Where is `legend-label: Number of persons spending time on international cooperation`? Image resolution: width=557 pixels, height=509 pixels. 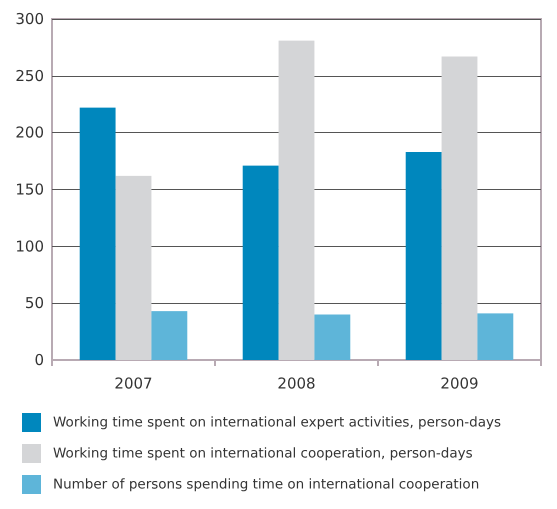 legend-label: Number of persons spending time on international cooperation is located at coordinates (266, 484).